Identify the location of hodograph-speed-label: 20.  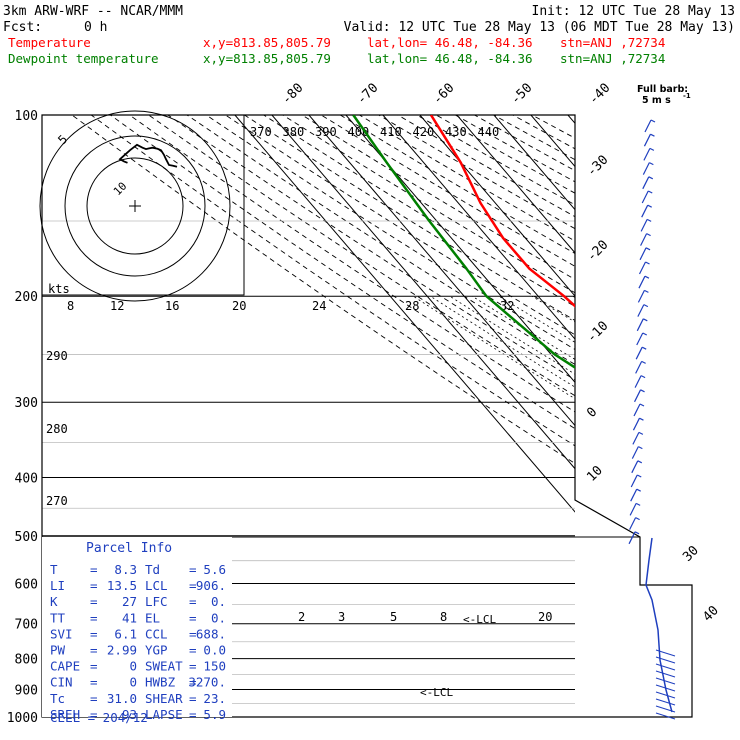
(239, 306).